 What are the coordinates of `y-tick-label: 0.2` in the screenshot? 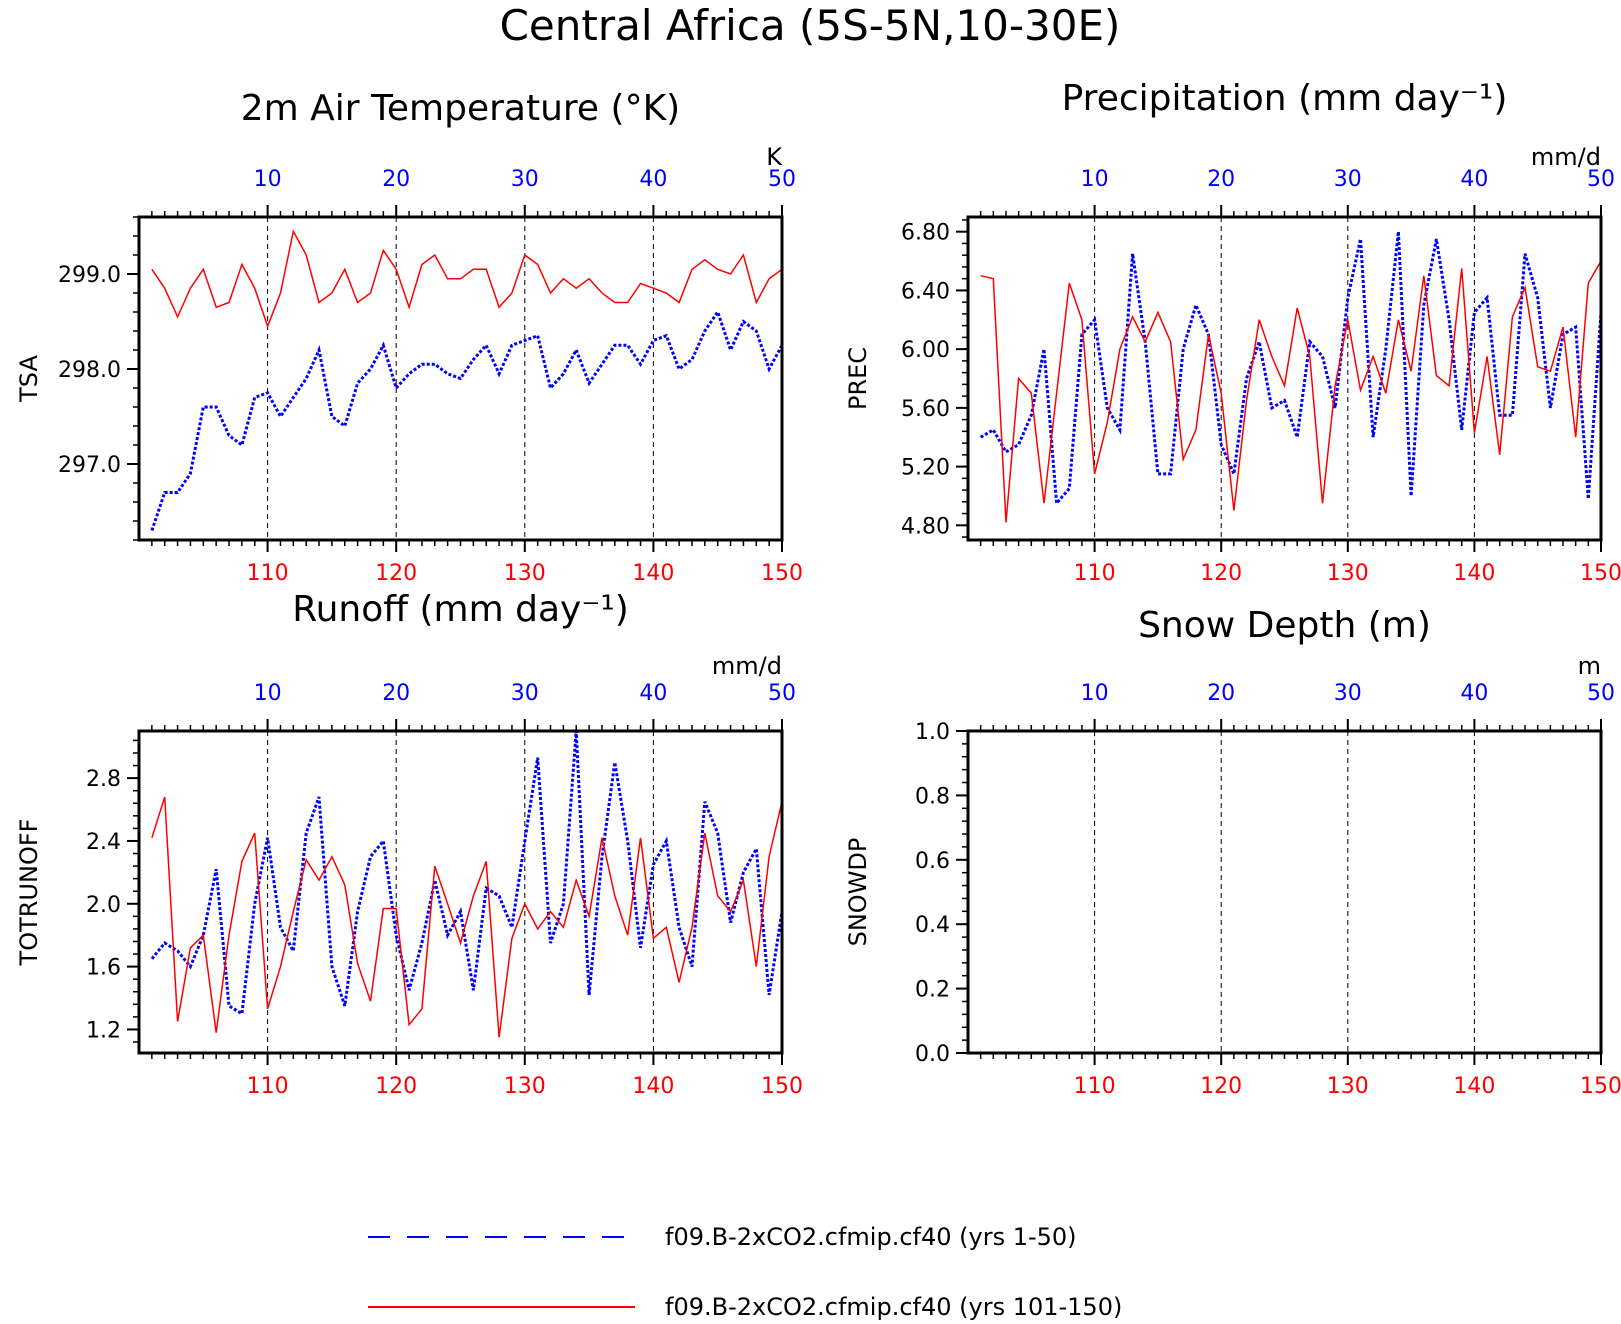 It's located at (932, 990).